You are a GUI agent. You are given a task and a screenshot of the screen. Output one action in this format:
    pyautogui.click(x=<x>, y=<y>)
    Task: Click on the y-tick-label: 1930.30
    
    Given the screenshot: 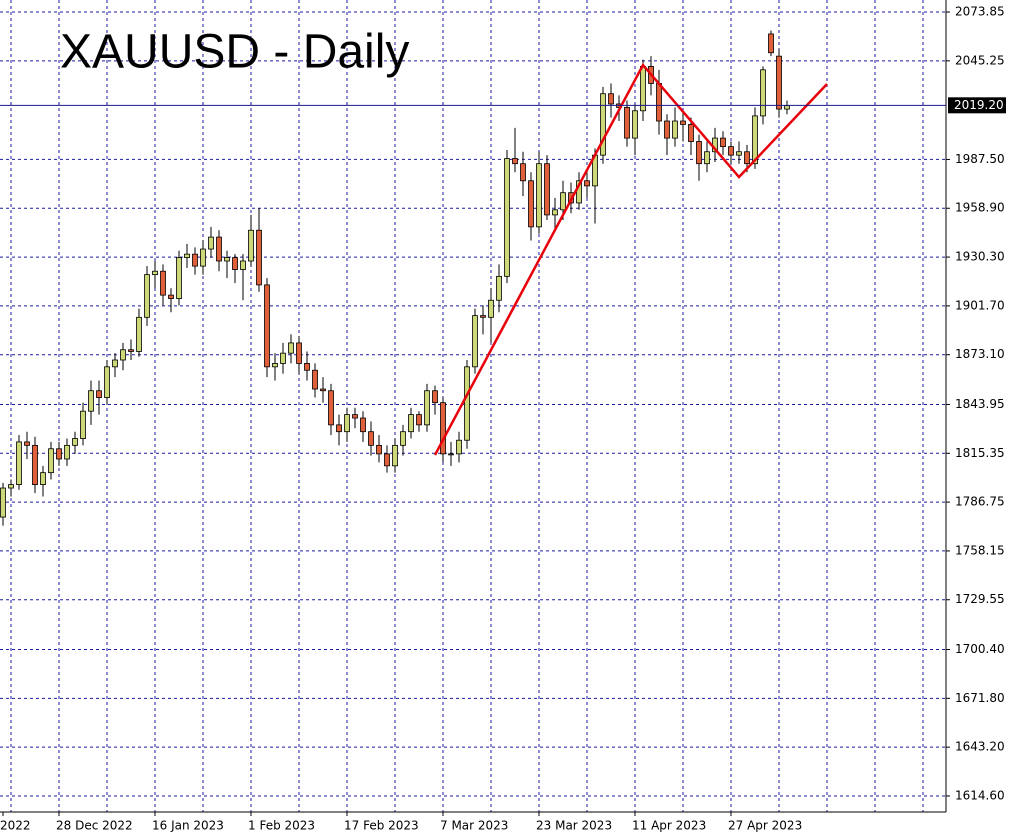 What is the action you would take?
    pyautogui.click(x=980, y=257)
    